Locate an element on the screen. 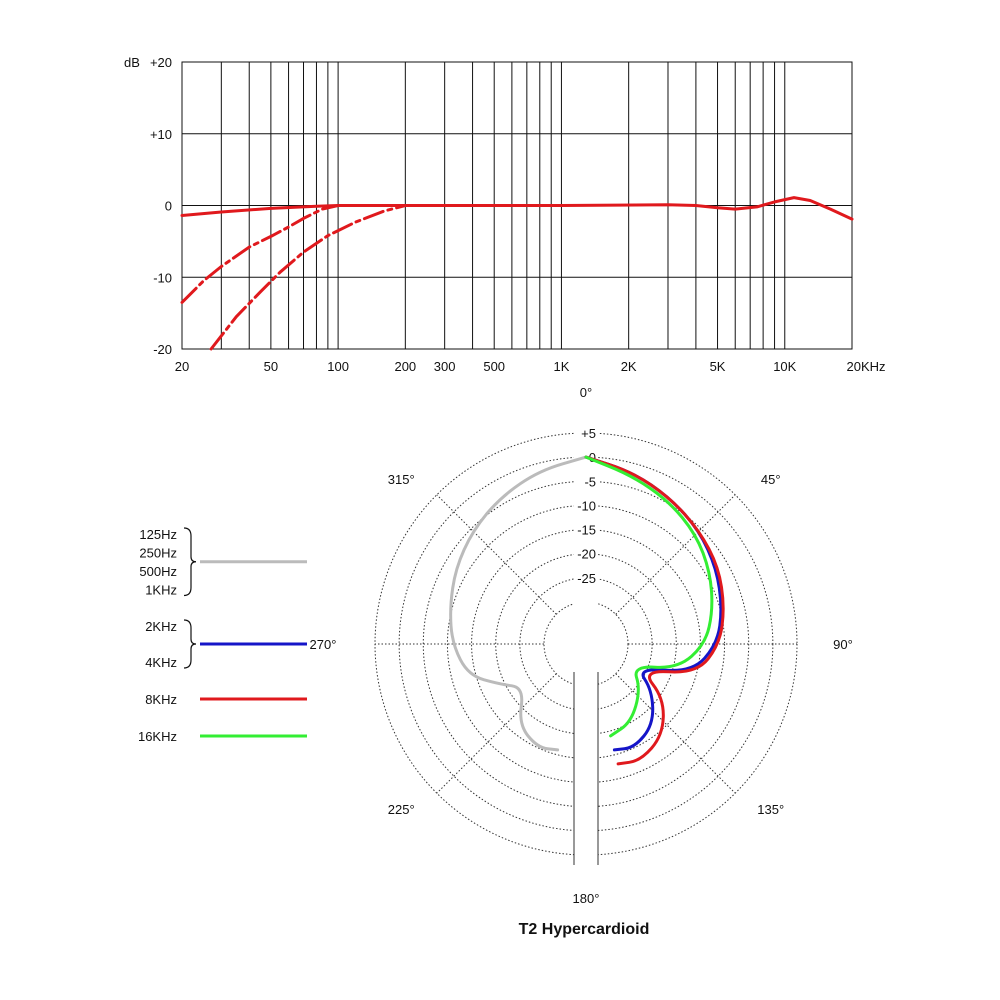 This screenshot has width=1000, height=1000. freq-x-tick-label: 10K is located at coordinates (784, 366).